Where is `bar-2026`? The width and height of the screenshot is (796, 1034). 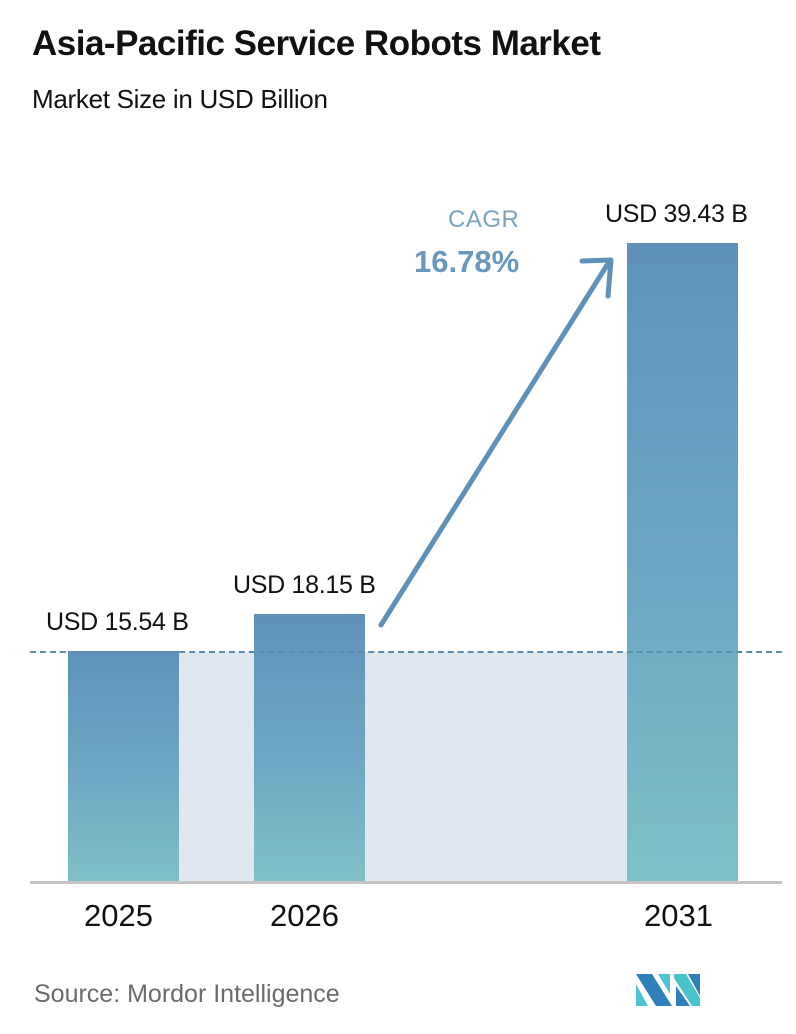 bar-2026 is located at coordinates (309, 748).